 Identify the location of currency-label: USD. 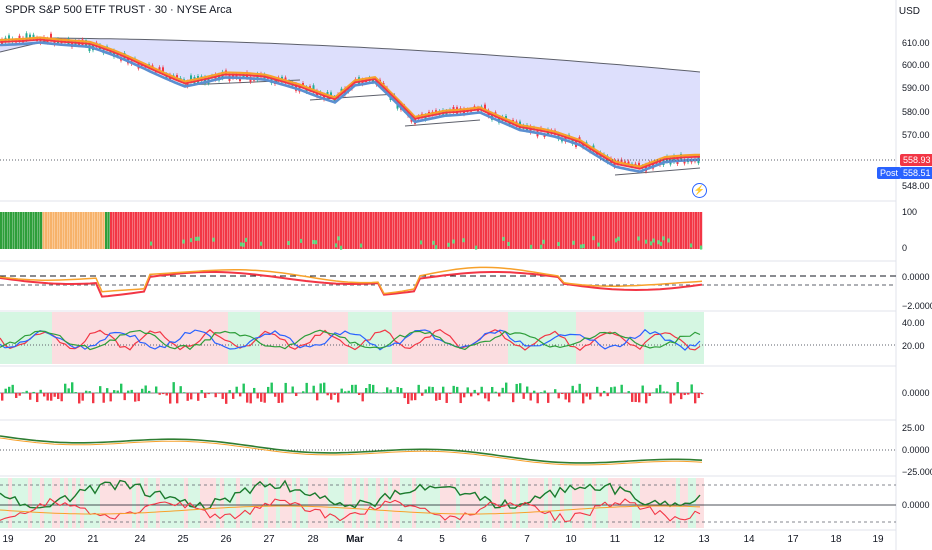
(909, 11).